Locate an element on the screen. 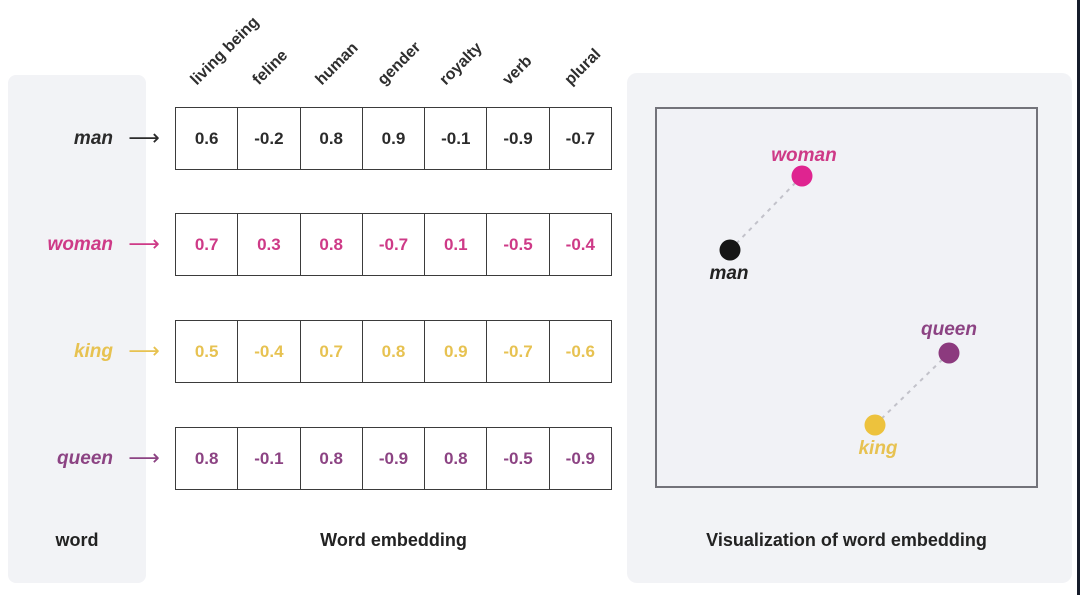 The width and height of the screenshot is (1080, 595). vector-cell: 0.1 is located at coordinates (456, 244).